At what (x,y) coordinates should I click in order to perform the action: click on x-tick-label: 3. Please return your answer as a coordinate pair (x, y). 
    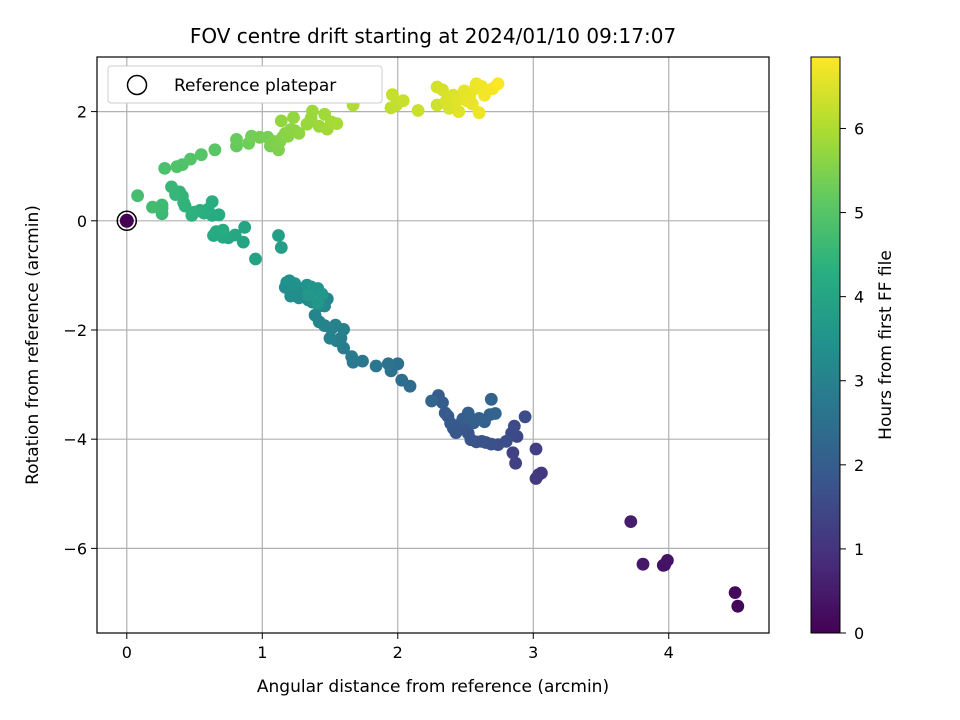
    Looking at the image, I should click on (533, 652).